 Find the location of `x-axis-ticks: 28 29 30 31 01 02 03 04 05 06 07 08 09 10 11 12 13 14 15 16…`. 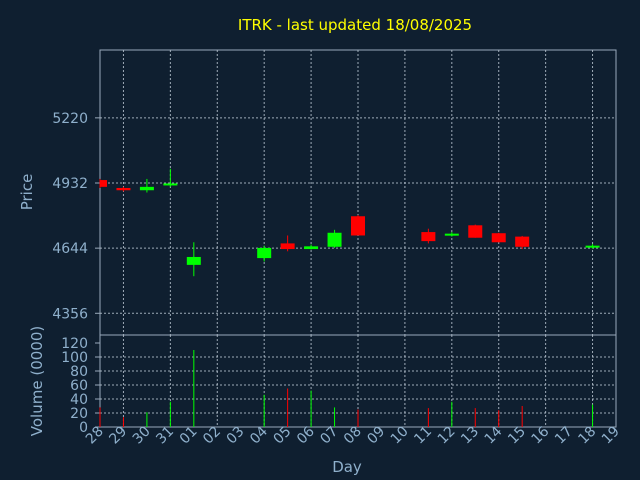

x-axis-ticks: 28 29 30 31 01 02 03 04 05 06 07 08 09 10 11 12 13 14 15 16… is located at coordinates (353, 435).